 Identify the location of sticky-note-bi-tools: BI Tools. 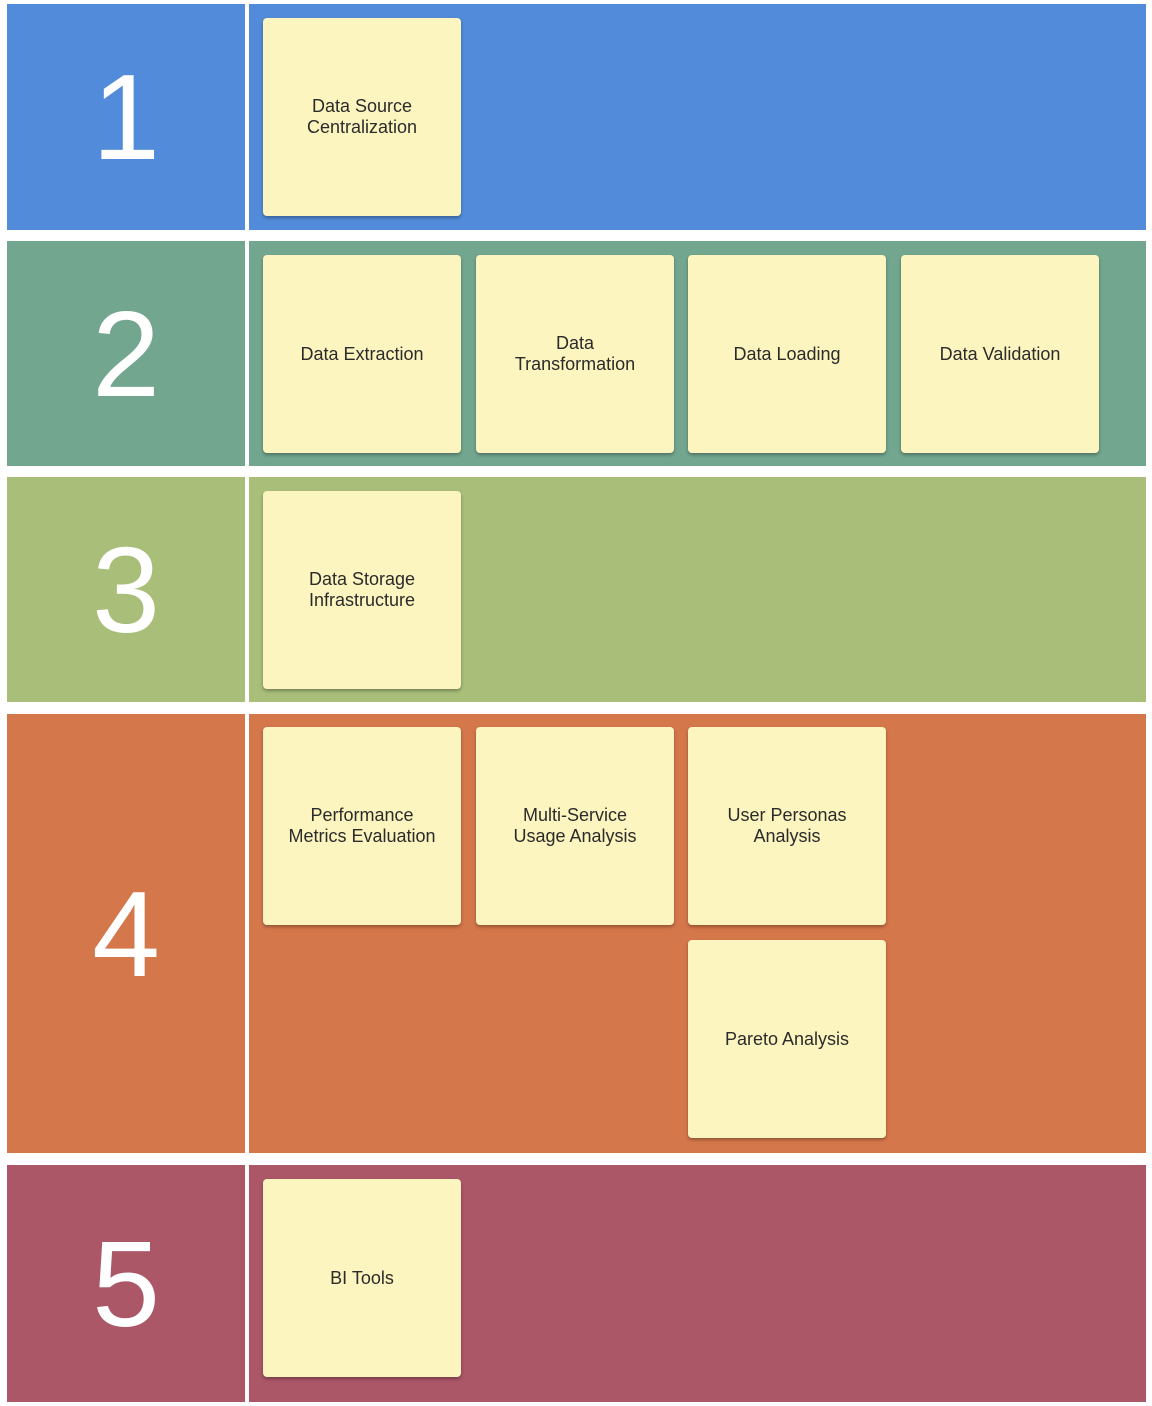
(362, 1278).